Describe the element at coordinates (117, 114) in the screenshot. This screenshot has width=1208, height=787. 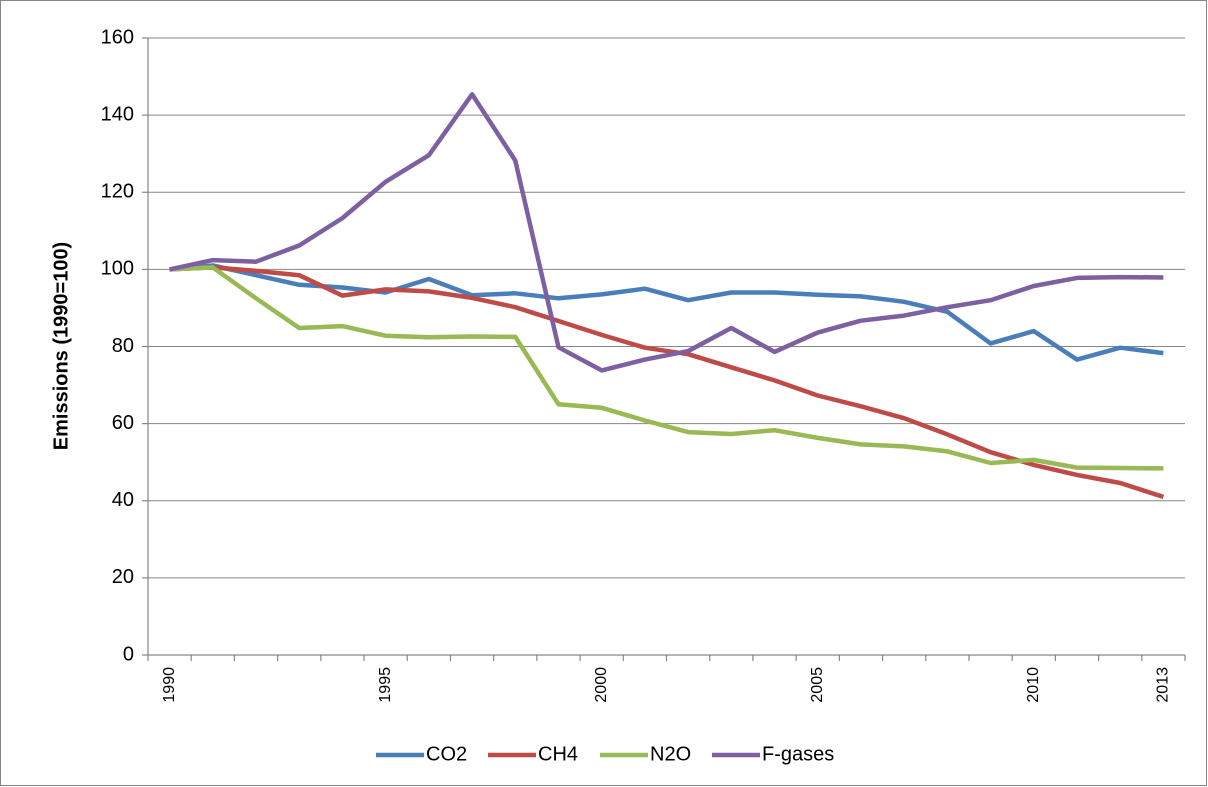
I see `y-tick-label: 140` at that location.